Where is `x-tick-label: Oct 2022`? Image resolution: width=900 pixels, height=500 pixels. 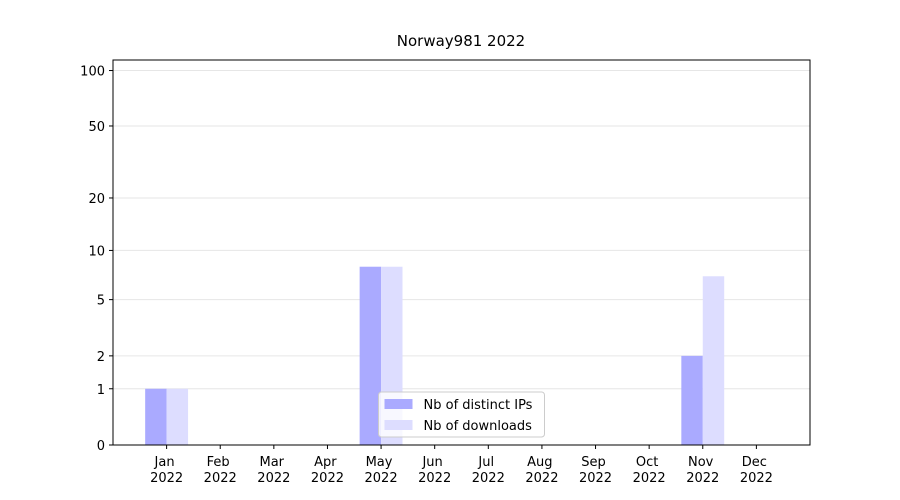
x-tick-label: Oct 2022 is located at coordinates (649, 470).